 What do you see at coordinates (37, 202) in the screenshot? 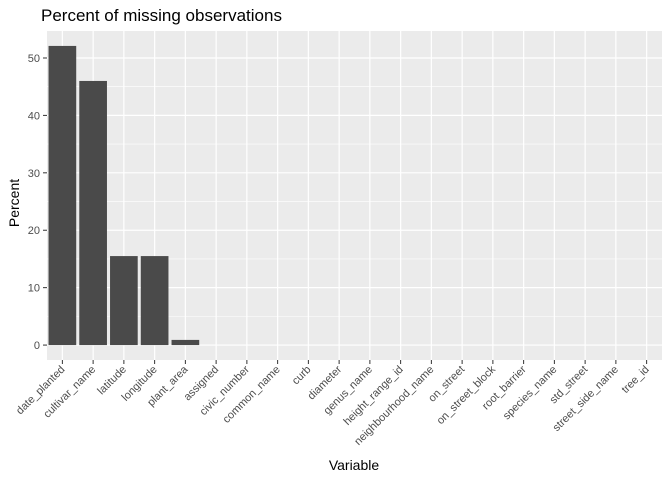
I see `y-axis: 0 10 20 30 40 50` at bounding box center [37, 202].